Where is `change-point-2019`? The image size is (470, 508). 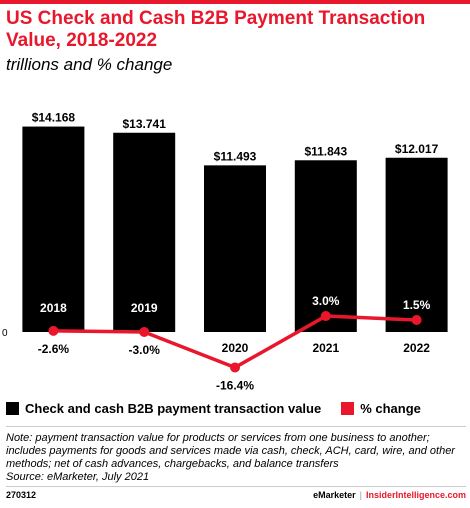 change-point-2019 is located at coordinates (144, 331).